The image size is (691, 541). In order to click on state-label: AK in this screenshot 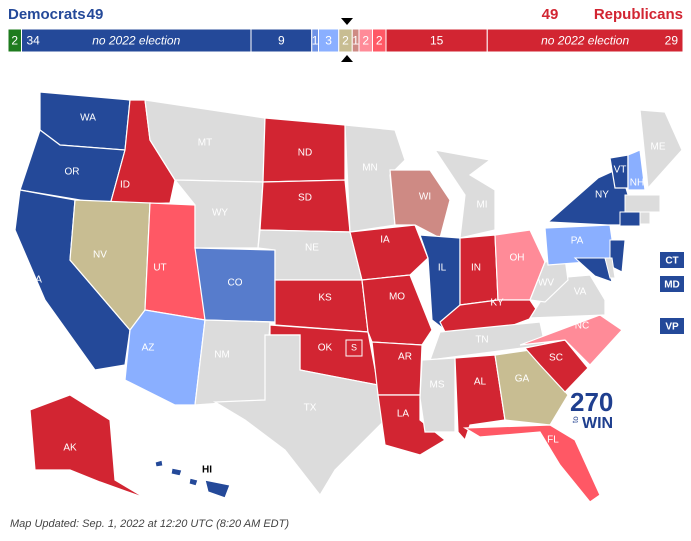, I will do `click(70, 448)`.